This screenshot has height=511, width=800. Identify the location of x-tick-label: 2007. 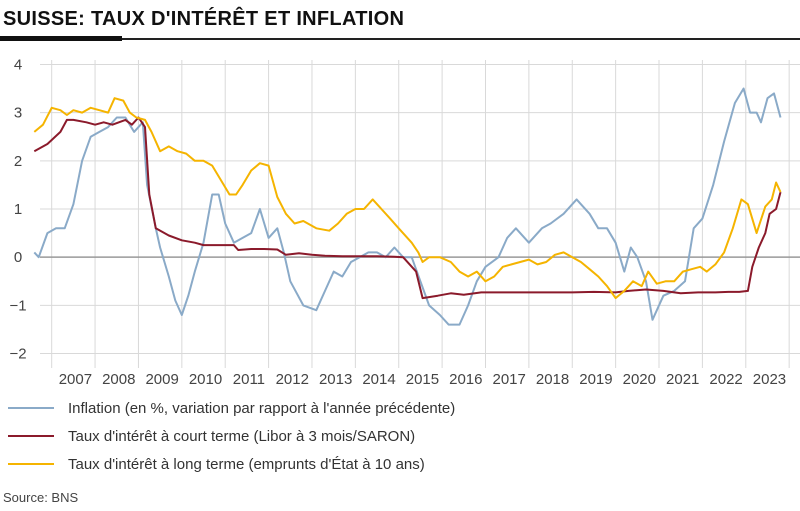
(75, 379).